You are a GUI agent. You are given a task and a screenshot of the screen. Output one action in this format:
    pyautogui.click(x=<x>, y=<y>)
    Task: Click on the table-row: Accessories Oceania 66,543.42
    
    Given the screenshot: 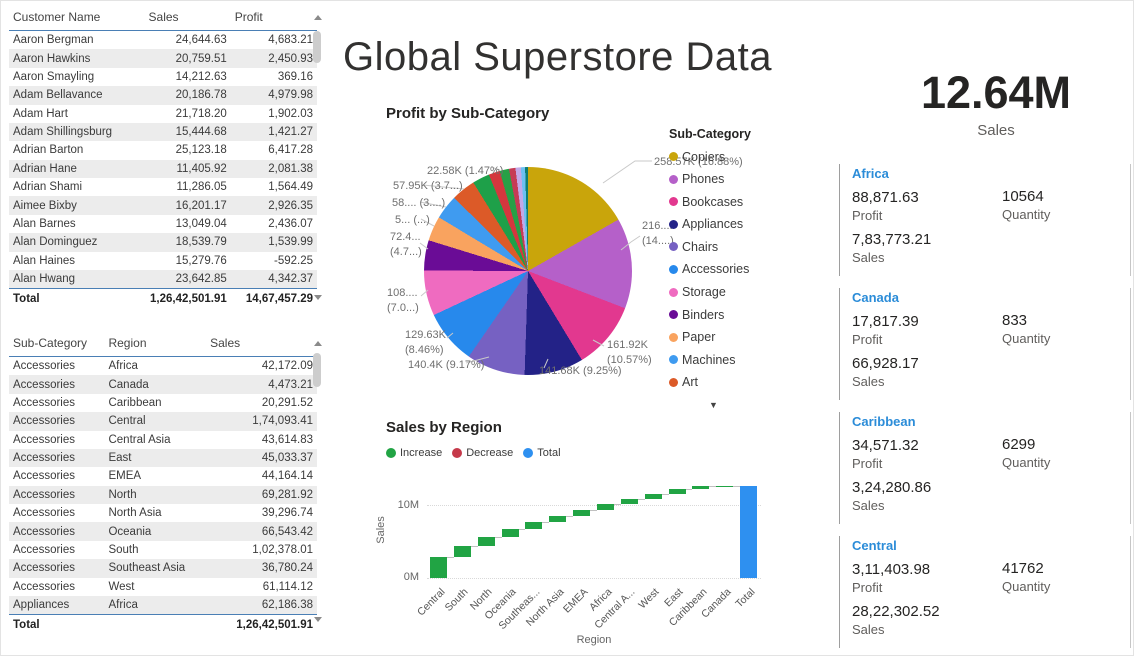 What is the action you would take?
    pyautogui.click(x=163, y=531)
    